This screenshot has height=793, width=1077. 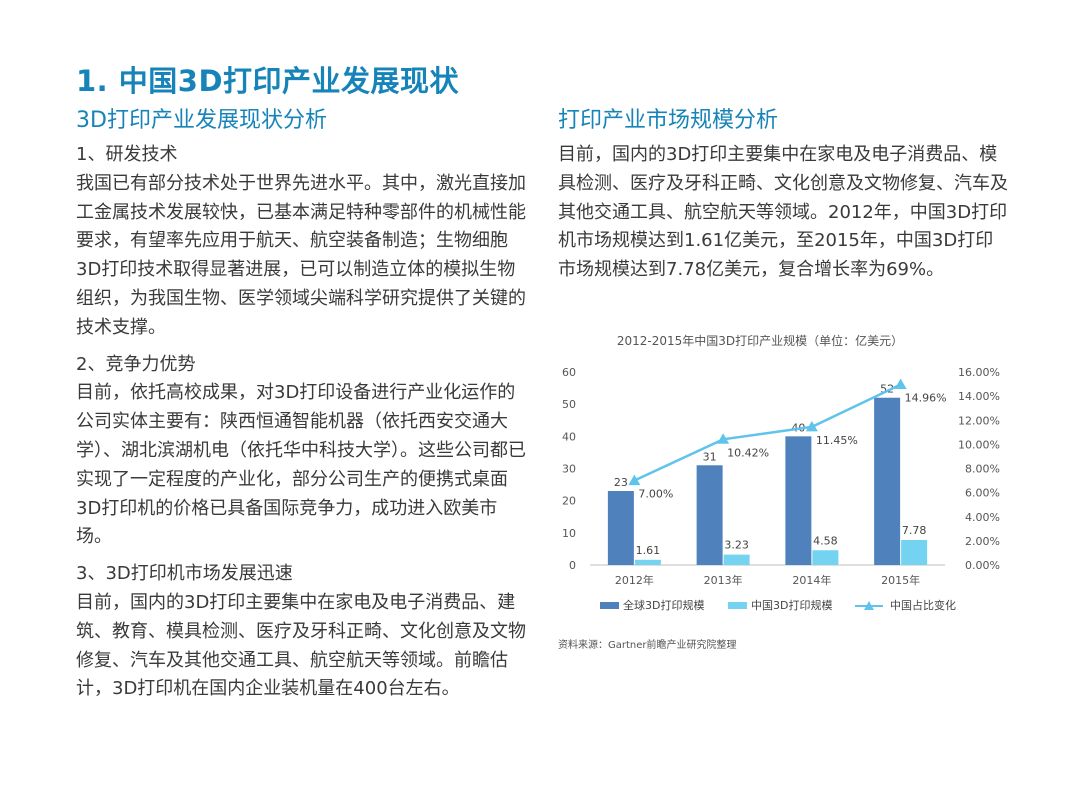 What do you see at coordinates (923, 605) in the screenshot?
I see `legend-label-share: 中国占比变化` at bounding box center [923, 605].